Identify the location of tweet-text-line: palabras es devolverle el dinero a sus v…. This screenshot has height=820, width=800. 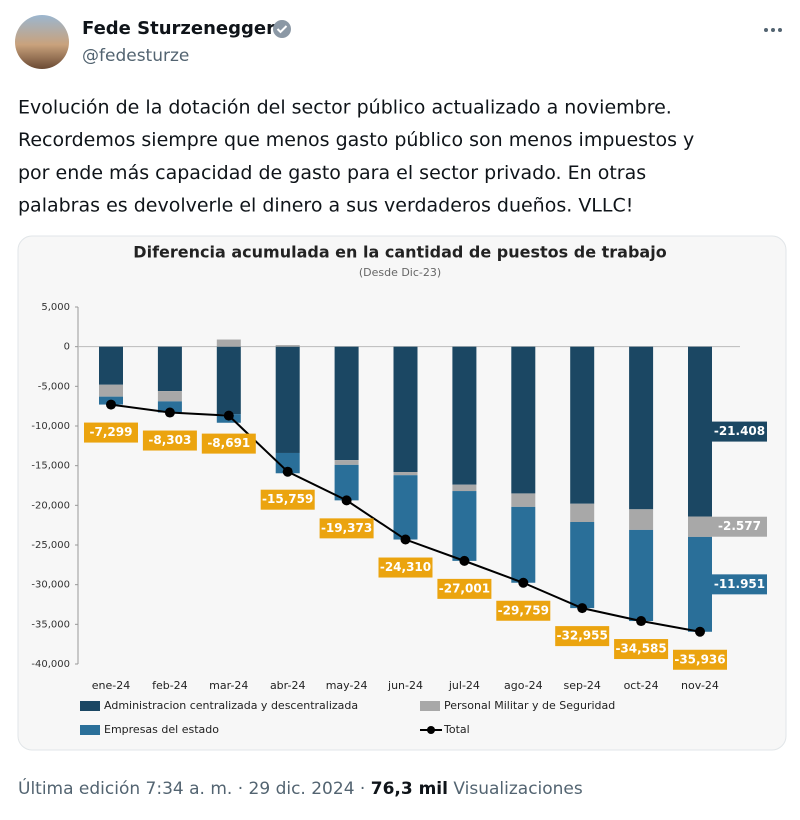
(325, 206).